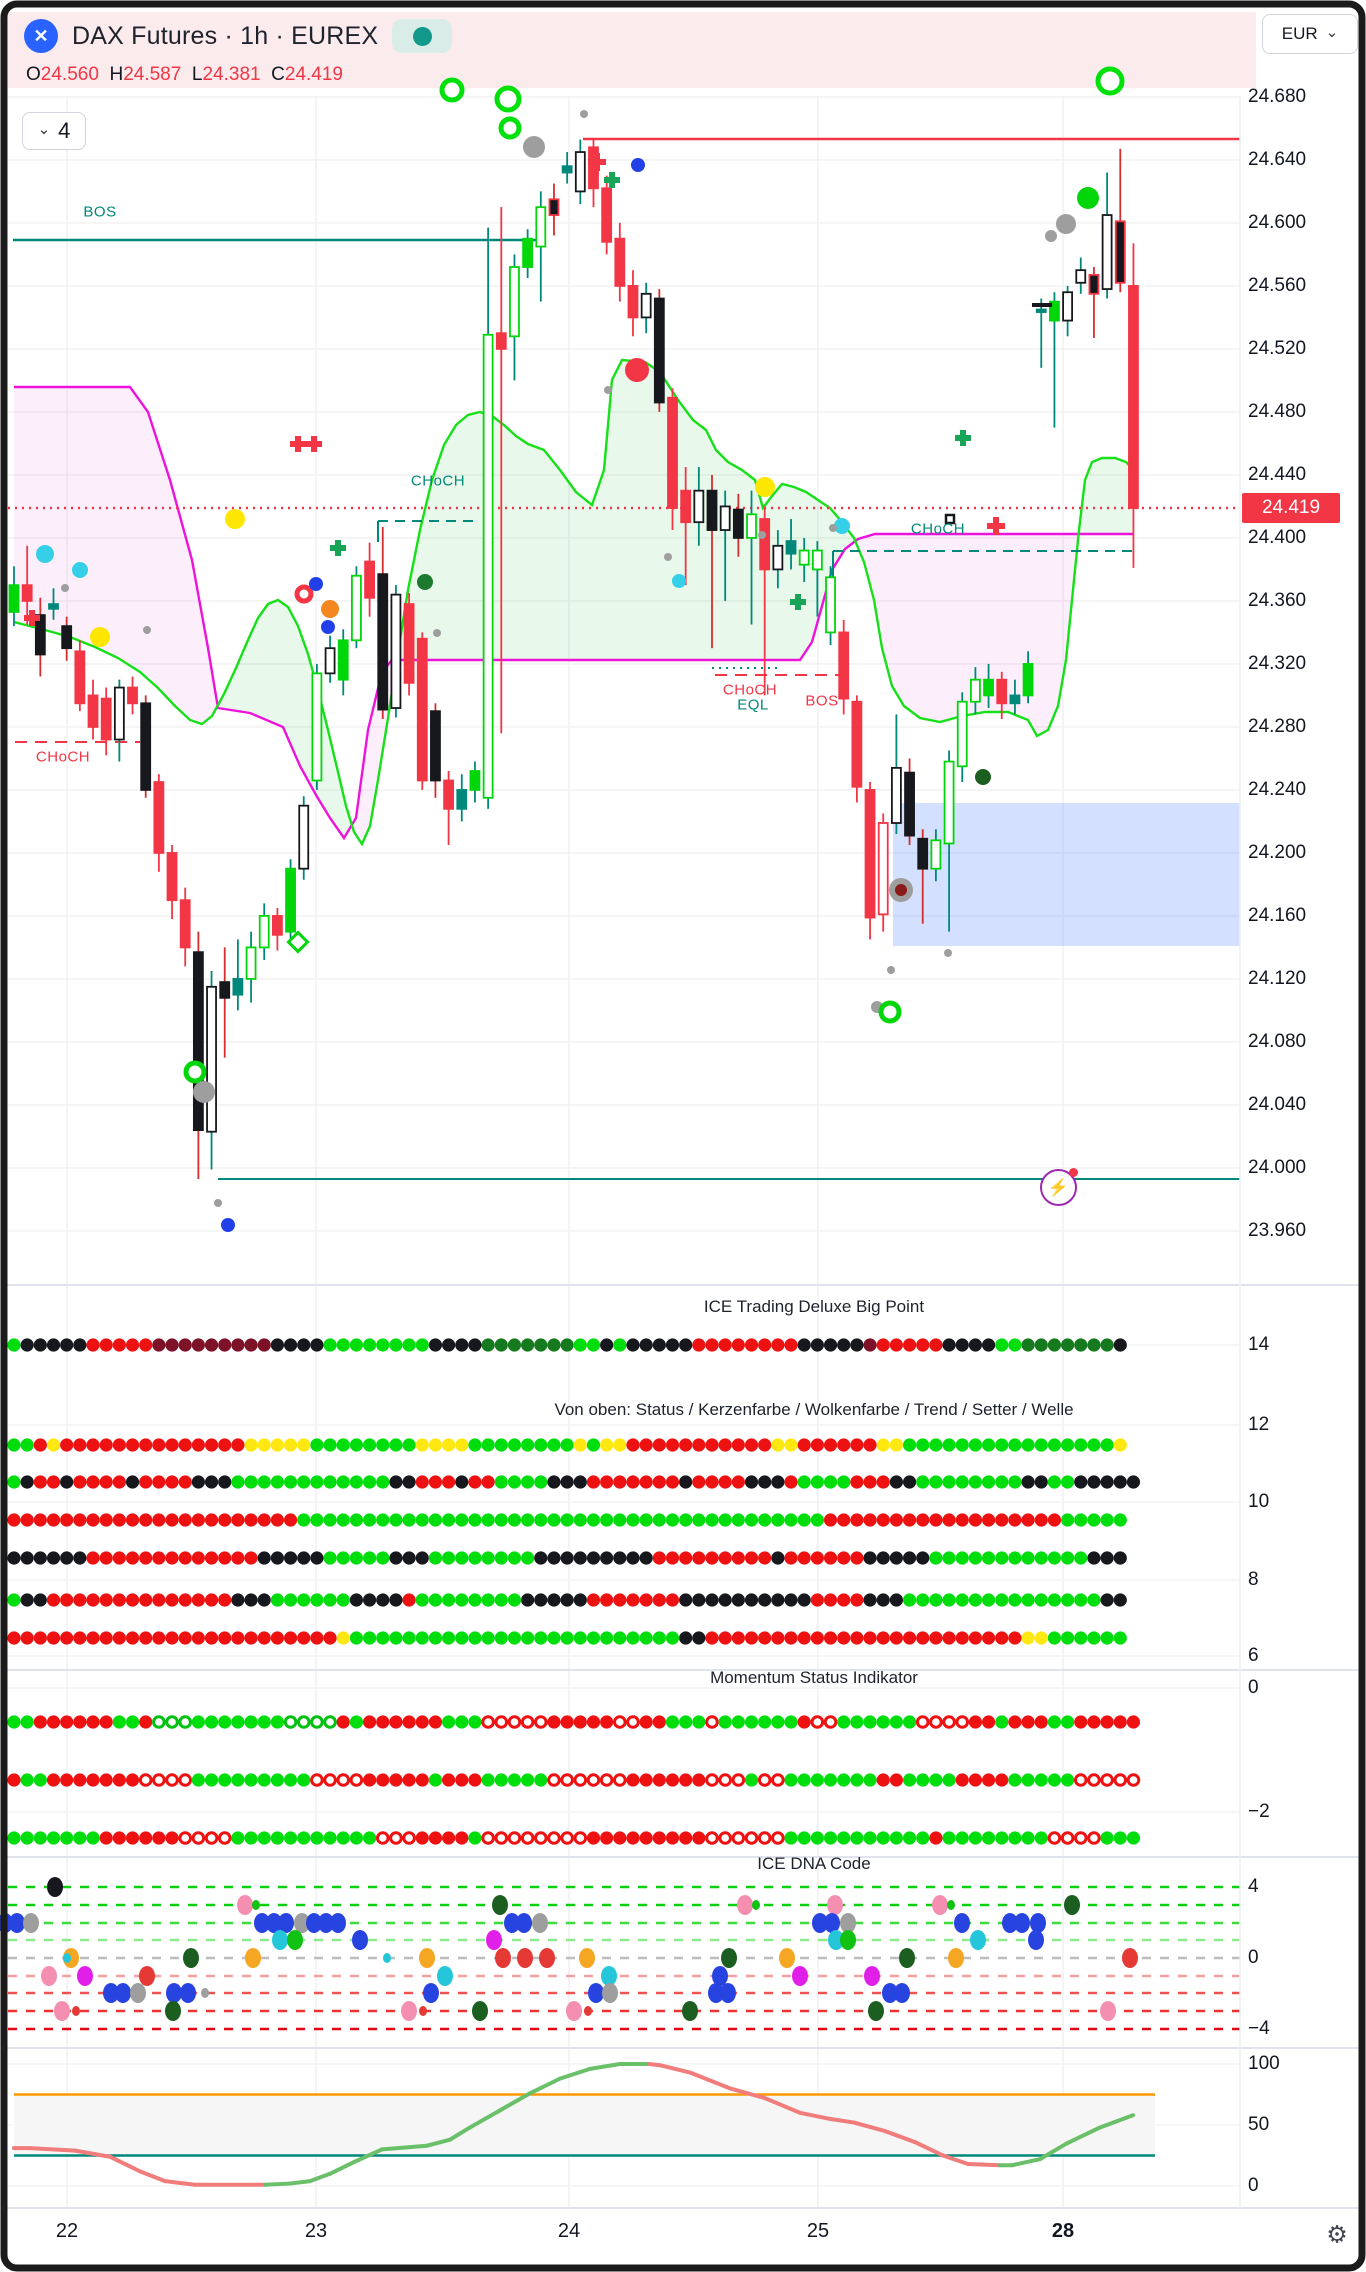 The height and width of the screenshot is (2272, 1366). I want to click on flash-boost-button: ⚡, so click(1059, 1187).